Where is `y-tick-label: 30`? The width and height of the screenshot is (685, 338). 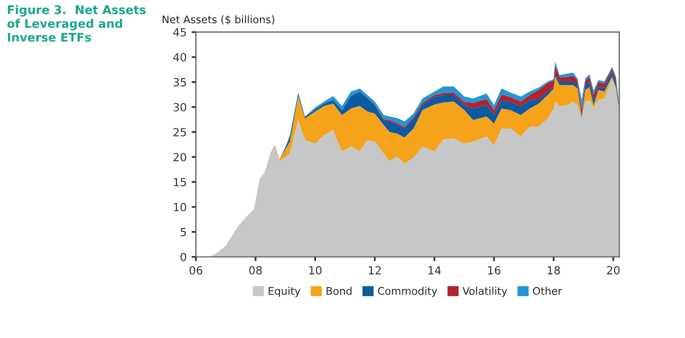
y-tick-label: 30 is located at coordinates (180, 107).